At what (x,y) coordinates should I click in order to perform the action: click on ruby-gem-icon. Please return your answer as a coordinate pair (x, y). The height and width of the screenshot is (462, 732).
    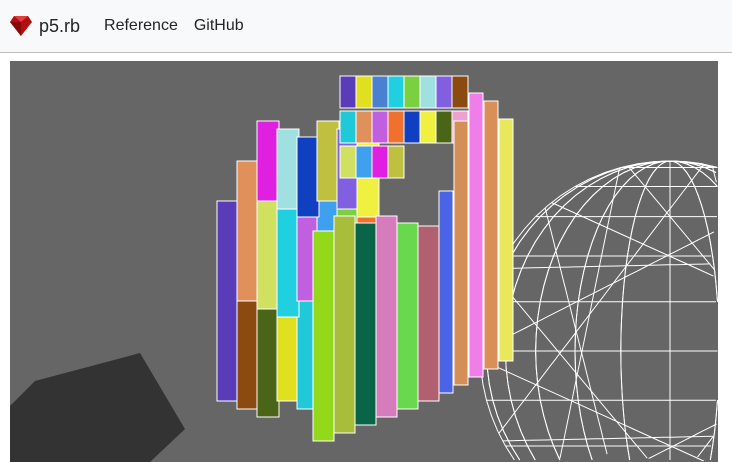
    Looking at the image, I should click on (21, 26).